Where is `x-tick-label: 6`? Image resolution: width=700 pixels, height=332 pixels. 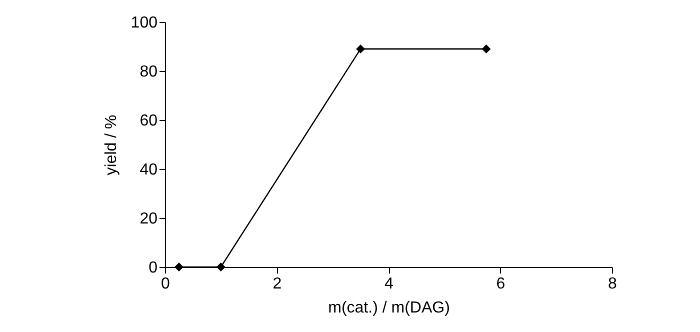 x-tick-label: 6 is located at coordinates (501, 284).